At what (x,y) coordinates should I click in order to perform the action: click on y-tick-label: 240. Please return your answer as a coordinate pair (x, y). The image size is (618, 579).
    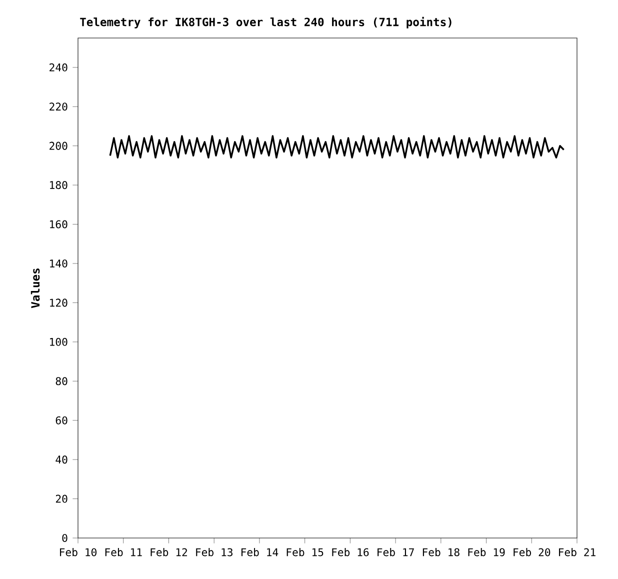
    Looking at the image, I should click on (59, 67).